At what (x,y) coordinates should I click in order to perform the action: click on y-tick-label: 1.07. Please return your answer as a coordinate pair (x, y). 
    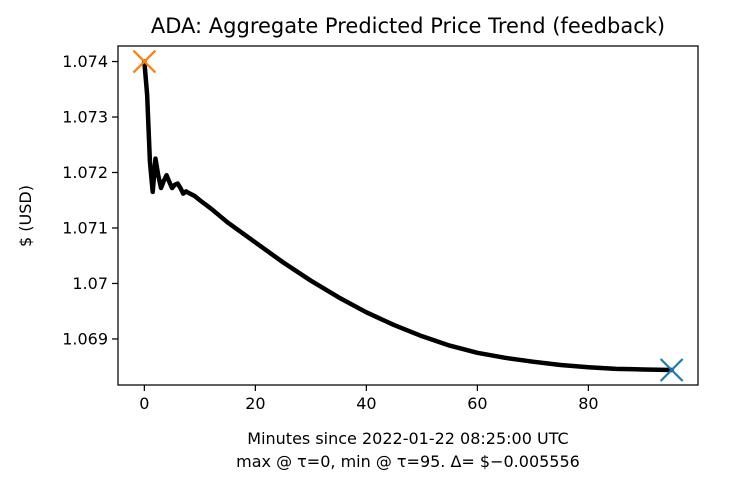
    Looking at the image, I should click on (90, 283).